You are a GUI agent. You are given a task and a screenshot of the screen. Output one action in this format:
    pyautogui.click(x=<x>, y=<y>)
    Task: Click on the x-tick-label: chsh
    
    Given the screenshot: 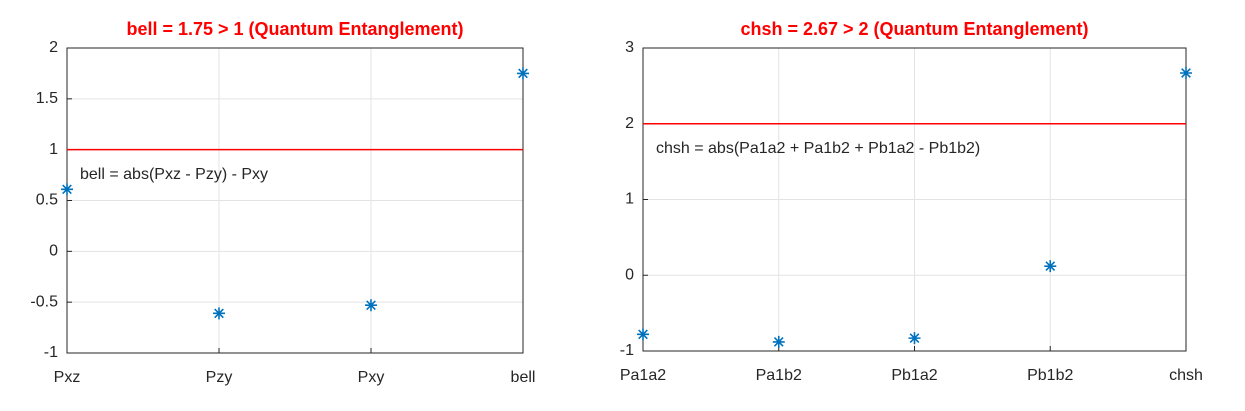 What is the action you would take?
    pyautogui.click(x=1186, y=375)
    